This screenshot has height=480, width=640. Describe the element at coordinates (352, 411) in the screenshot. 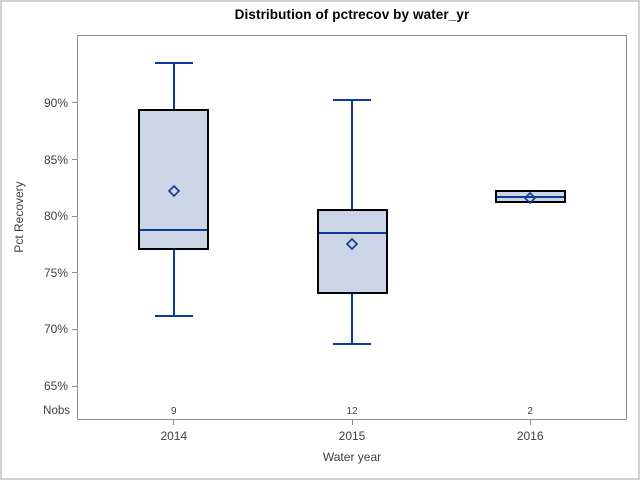

I see `nobs-value: 12` at that location.